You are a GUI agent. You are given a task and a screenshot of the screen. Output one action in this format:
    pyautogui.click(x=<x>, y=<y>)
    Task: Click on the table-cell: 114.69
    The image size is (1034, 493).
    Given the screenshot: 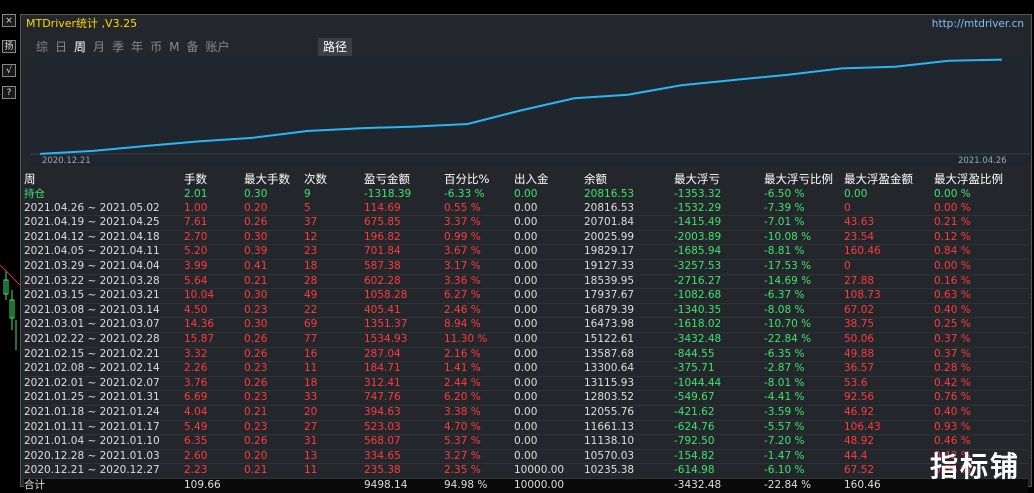 What is the action you would take?
    pyautogui.click(x=404, y=209)
    